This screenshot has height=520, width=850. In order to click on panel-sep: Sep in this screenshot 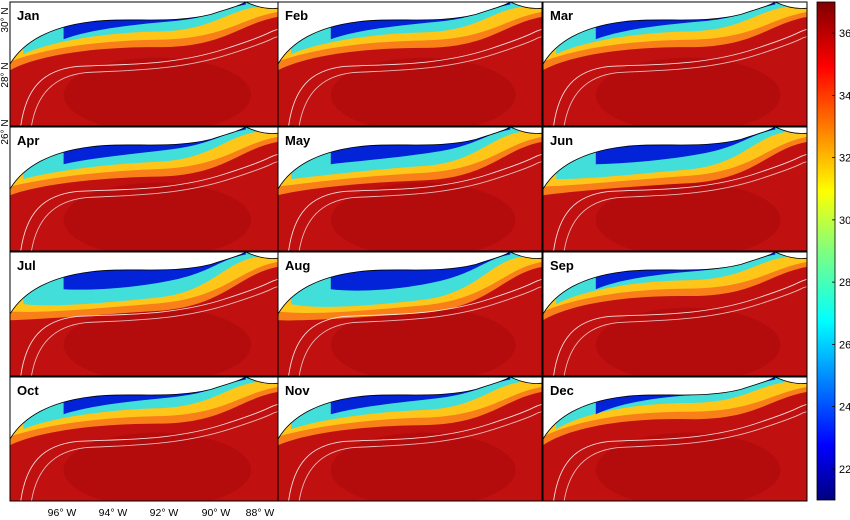, I will do `click(675, 314)`.